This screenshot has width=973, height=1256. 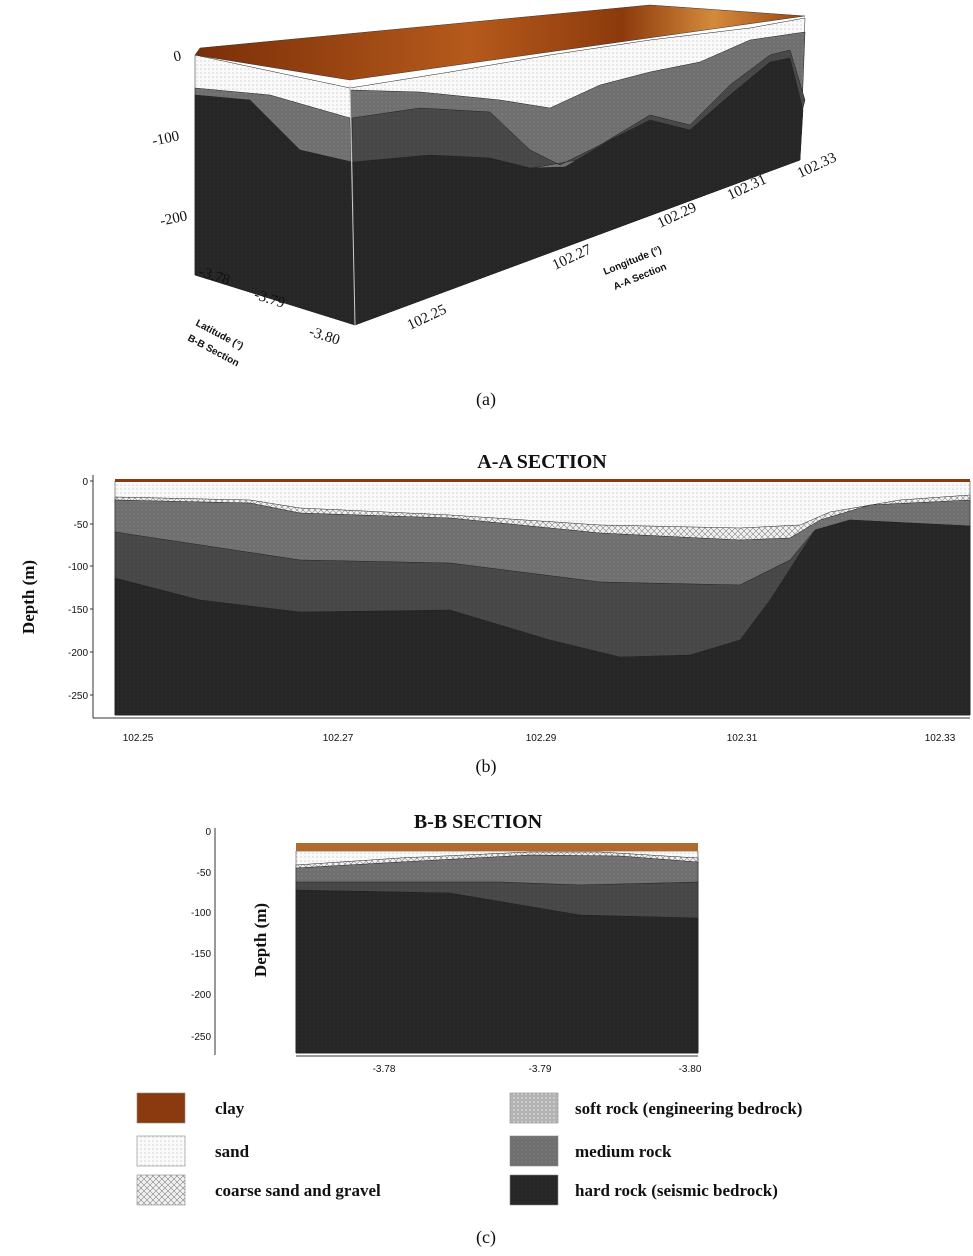 I want to click on caption: (b), so click(x=486, y=766).